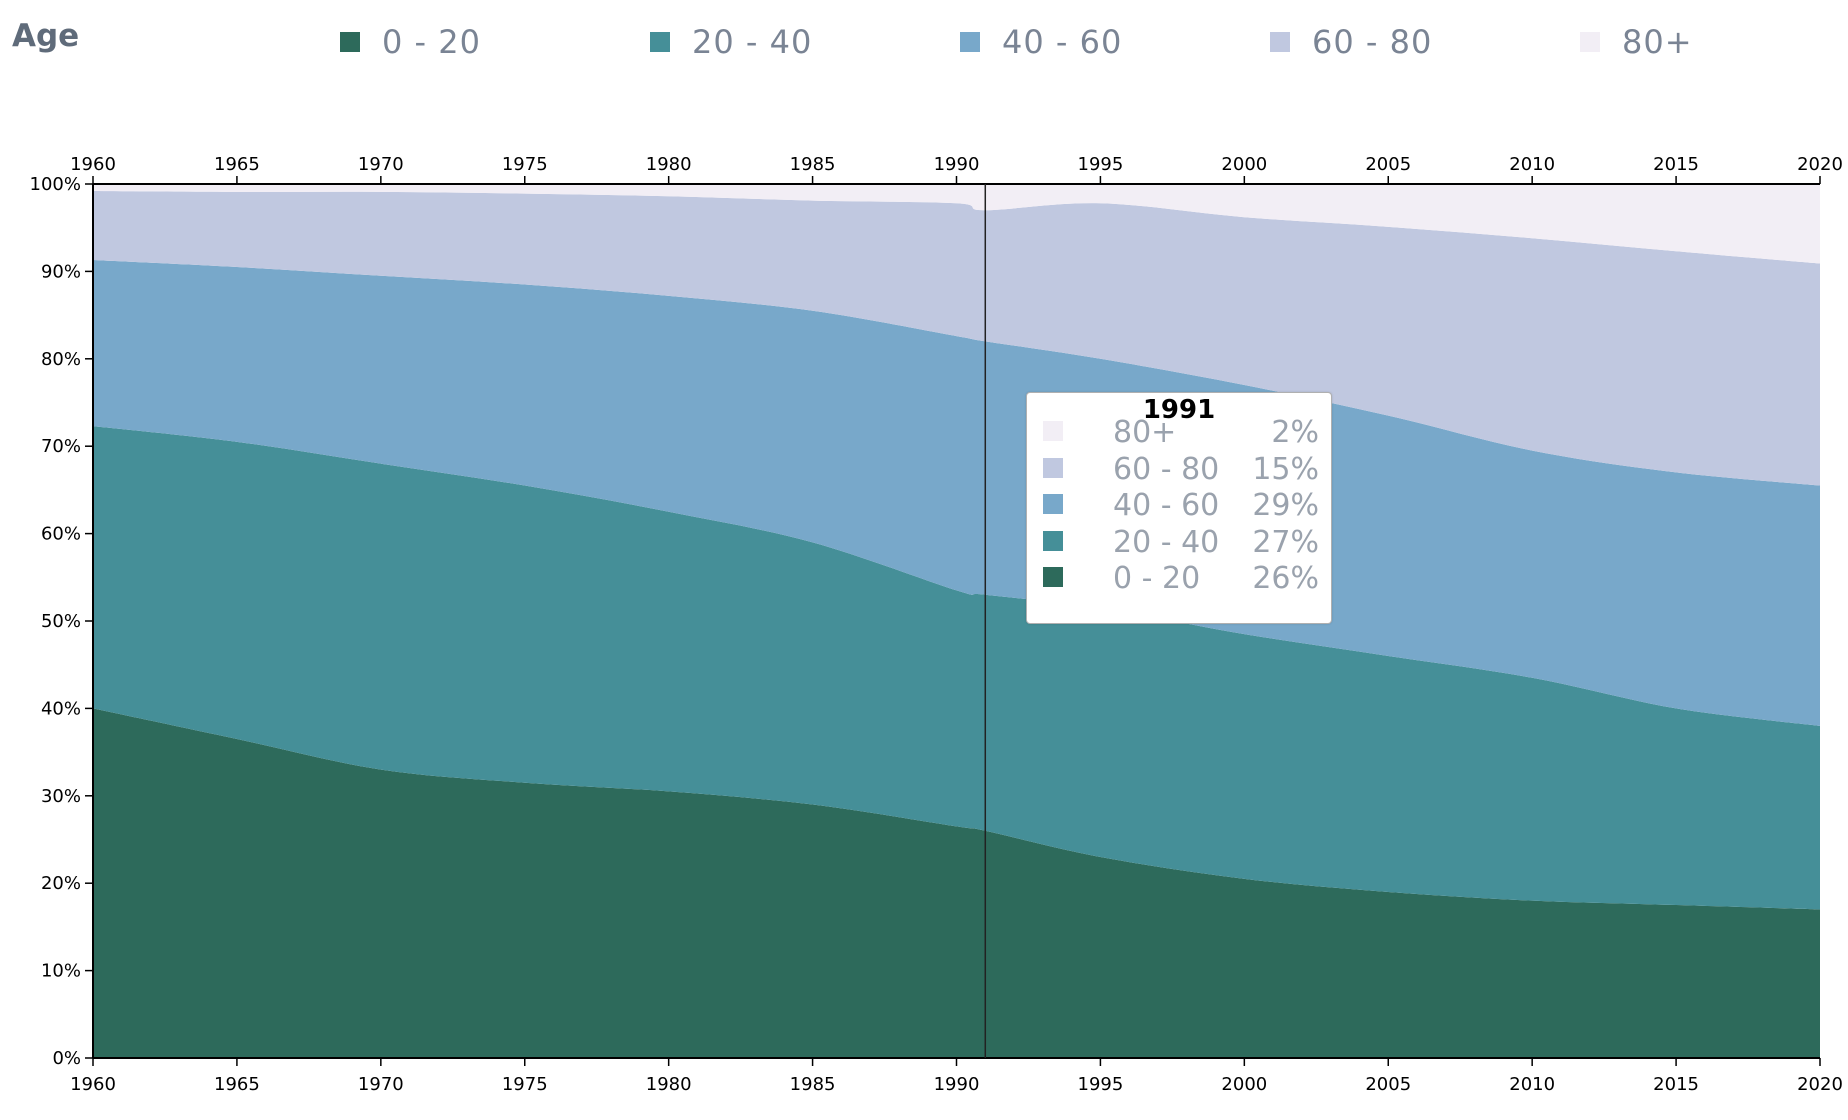 Image resolution: width=1848 pixels, height=1120 pixels. I want to click on x-tick-label-bottom: 2015, so click(1676, 1084).